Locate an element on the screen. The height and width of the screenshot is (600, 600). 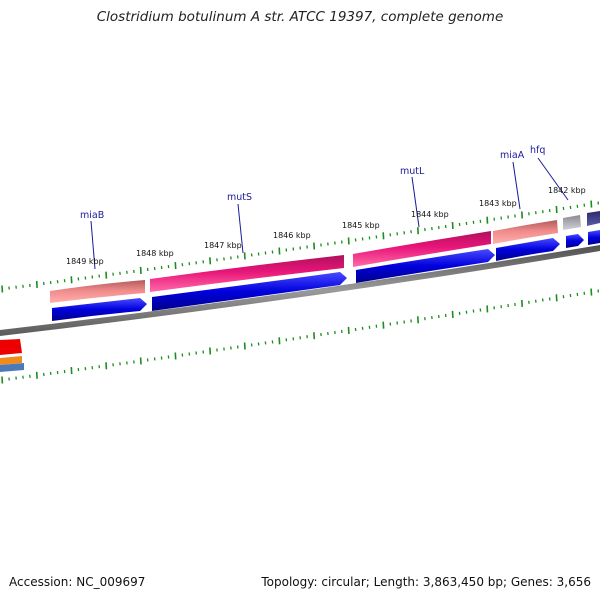
leader-miaA is located at coordinates (516, 185).